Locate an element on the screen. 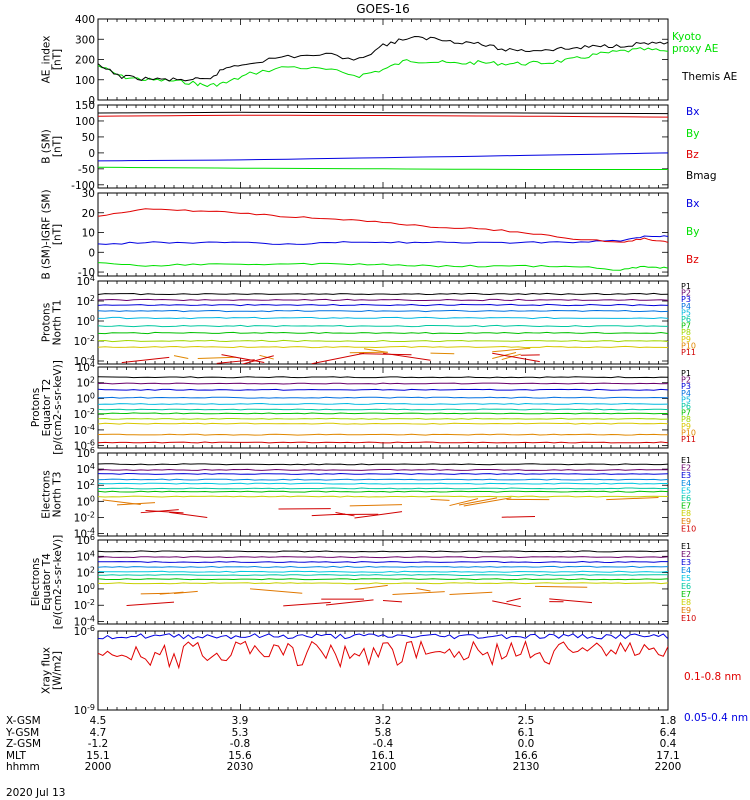  y-tick-label: -50 is located at coordinates (86, 170).